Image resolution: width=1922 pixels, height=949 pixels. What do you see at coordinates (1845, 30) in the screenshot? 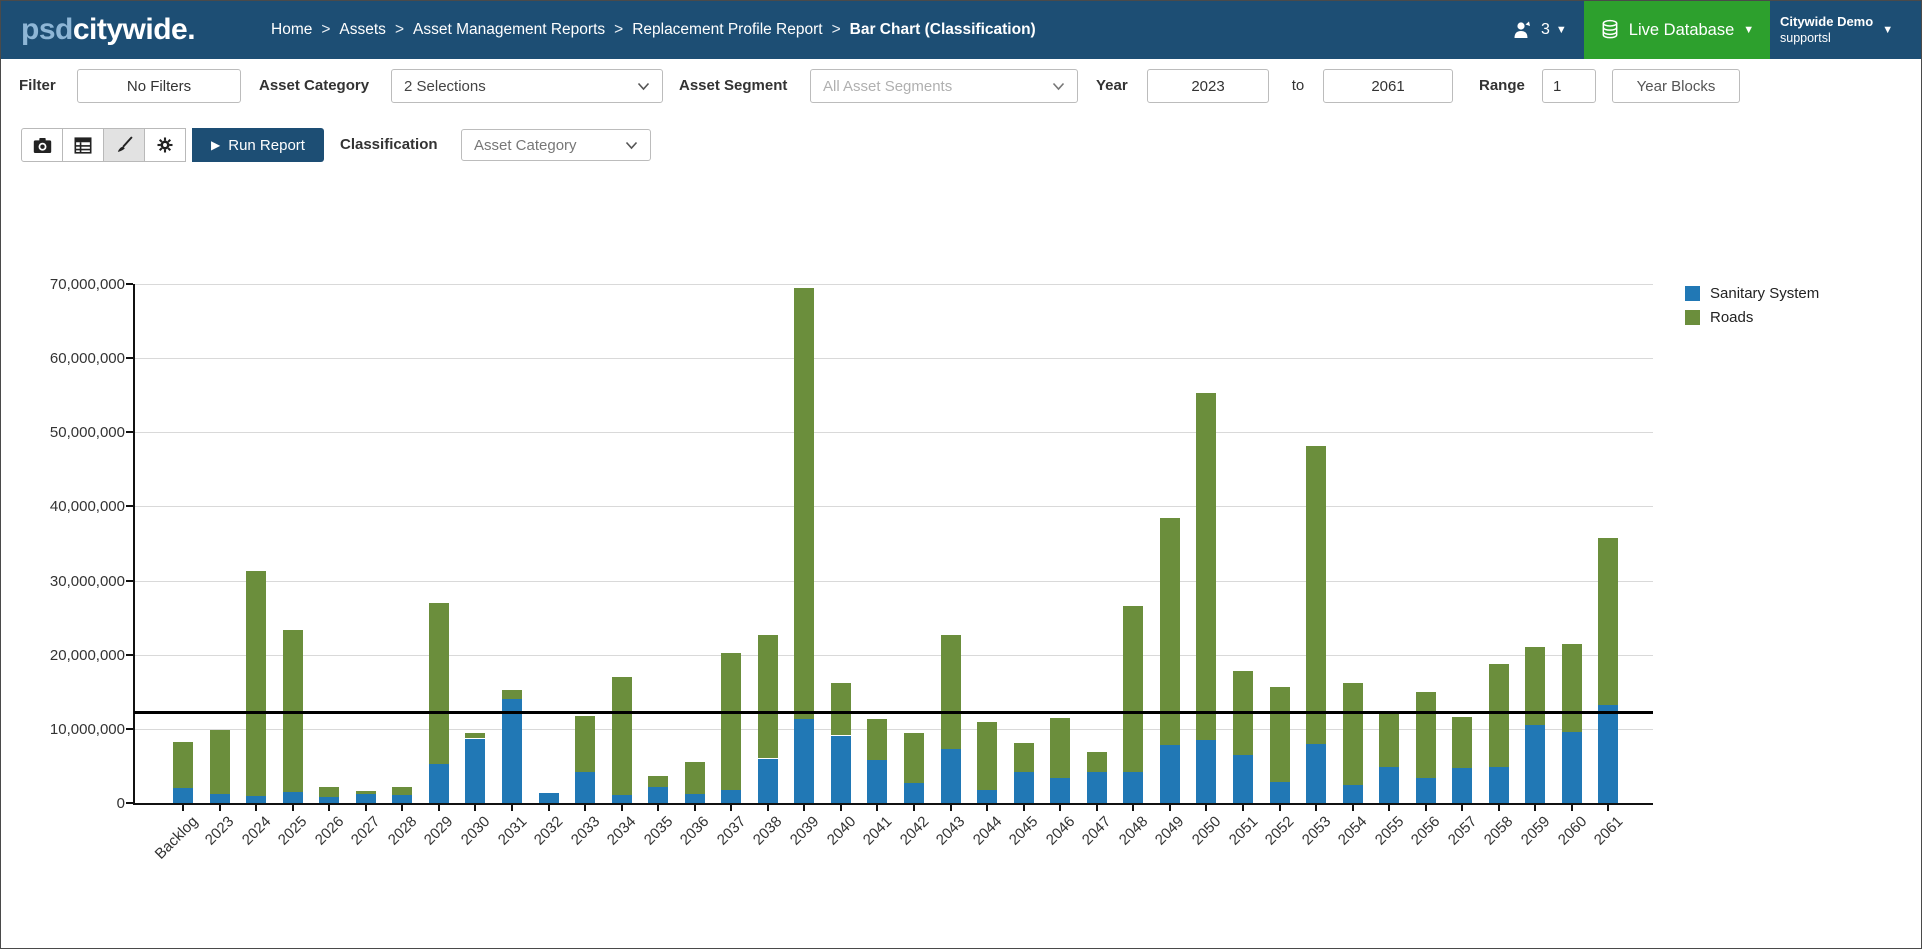
I see `account-menu: Citywide Demo supportsl ▼` at bounding box center [1845, 30].